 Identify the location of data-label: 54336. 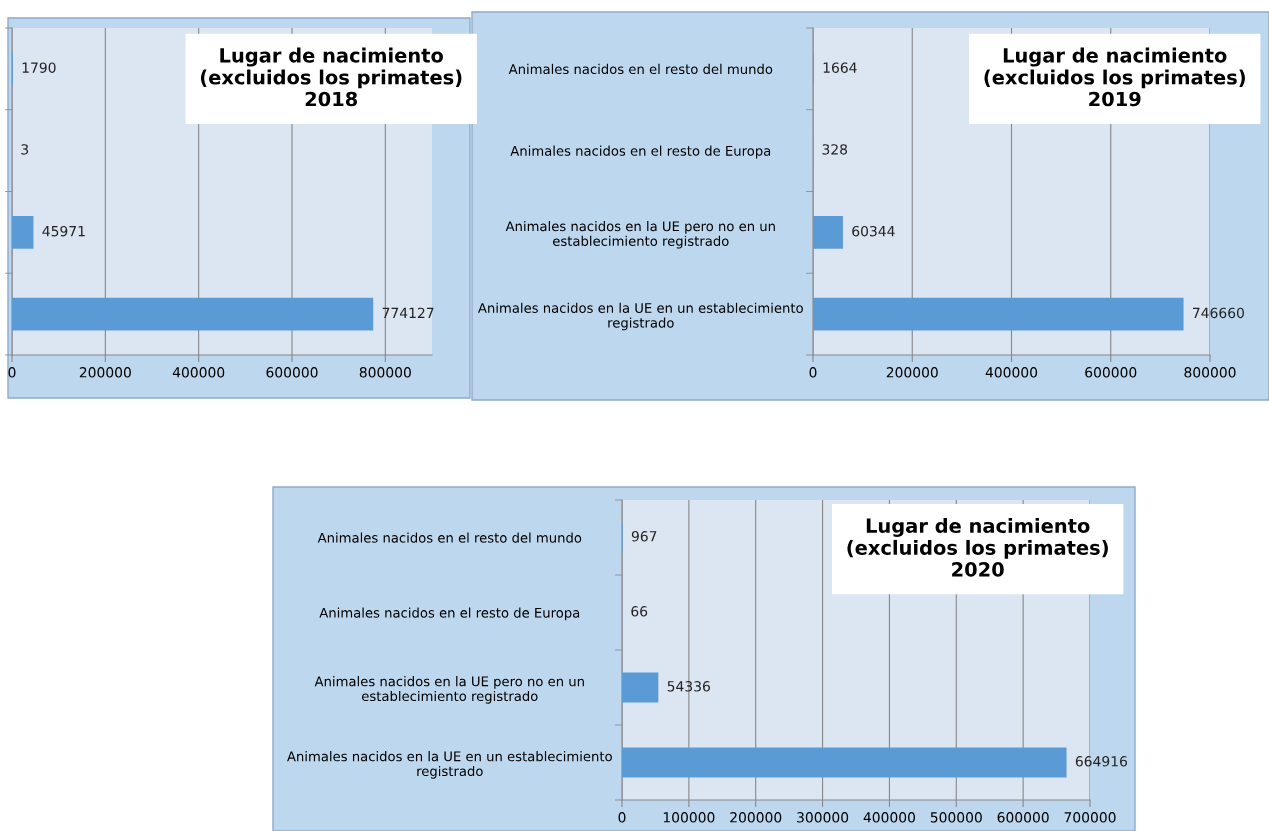
(688, 686).